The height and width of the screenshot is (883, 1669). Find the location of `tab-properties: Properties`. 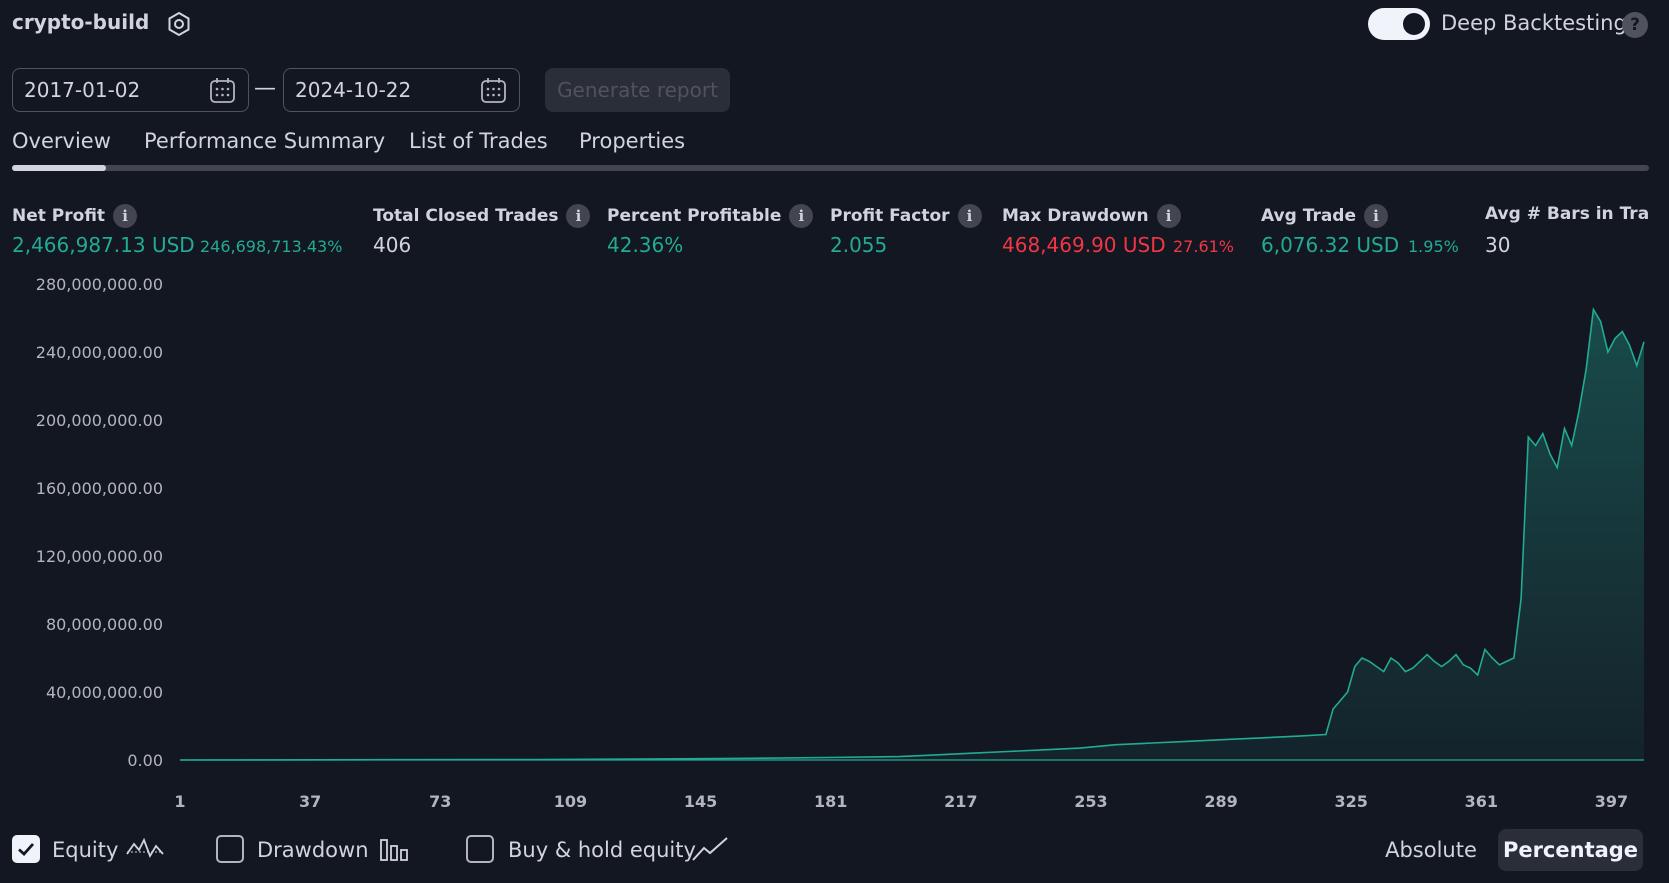

tab-properties: Properties is located at coordinates (632, 141).